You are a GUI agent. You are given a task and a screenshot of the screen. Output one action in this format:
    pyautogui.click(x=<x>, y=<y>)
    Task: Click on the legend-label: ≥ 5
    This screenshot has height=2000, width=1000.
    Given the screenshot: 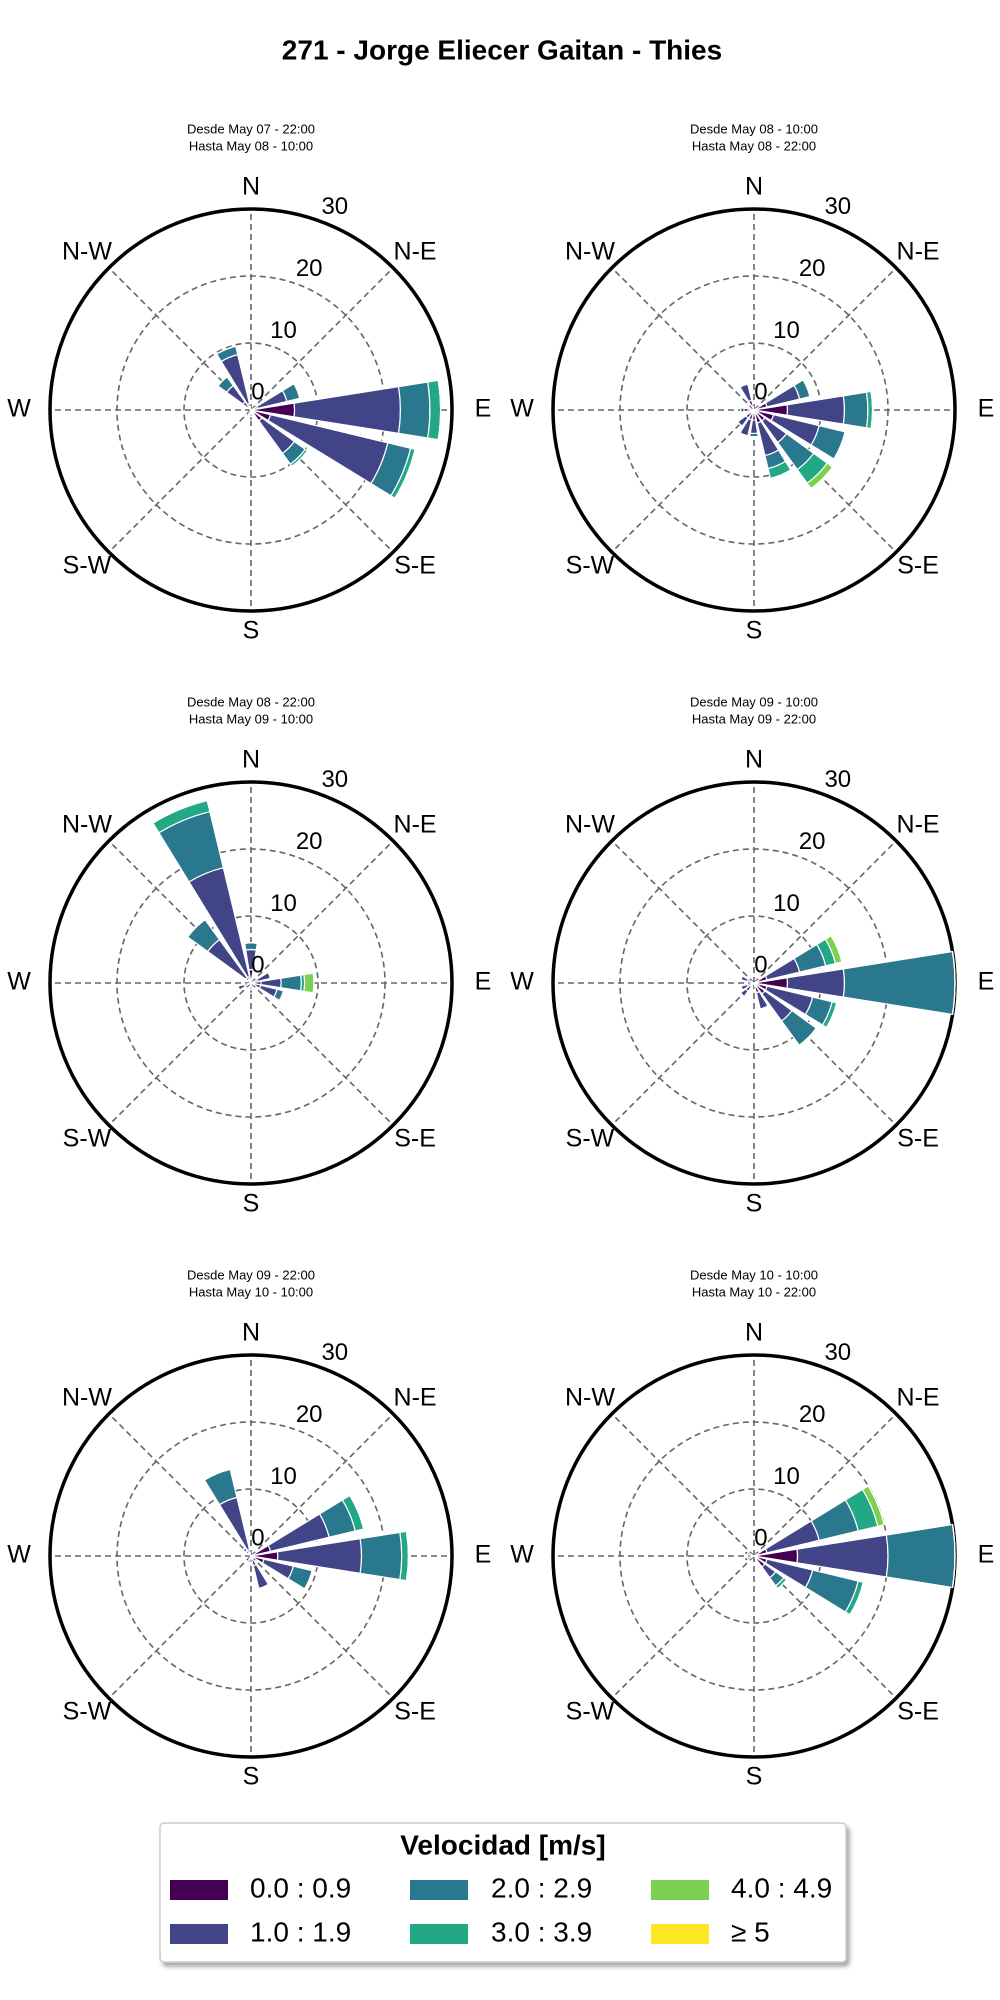 What is the action you would take?
    pyautogui.click(x=750, y=1931)
    